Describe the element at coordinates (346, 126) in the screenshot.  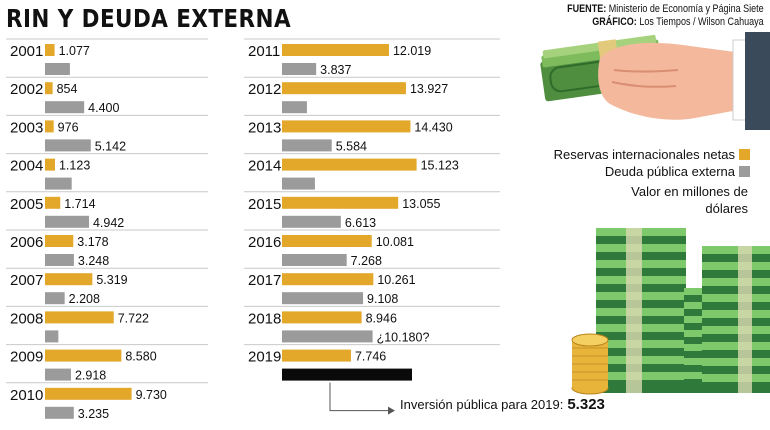
I see `bar-rin-2013` at that location.